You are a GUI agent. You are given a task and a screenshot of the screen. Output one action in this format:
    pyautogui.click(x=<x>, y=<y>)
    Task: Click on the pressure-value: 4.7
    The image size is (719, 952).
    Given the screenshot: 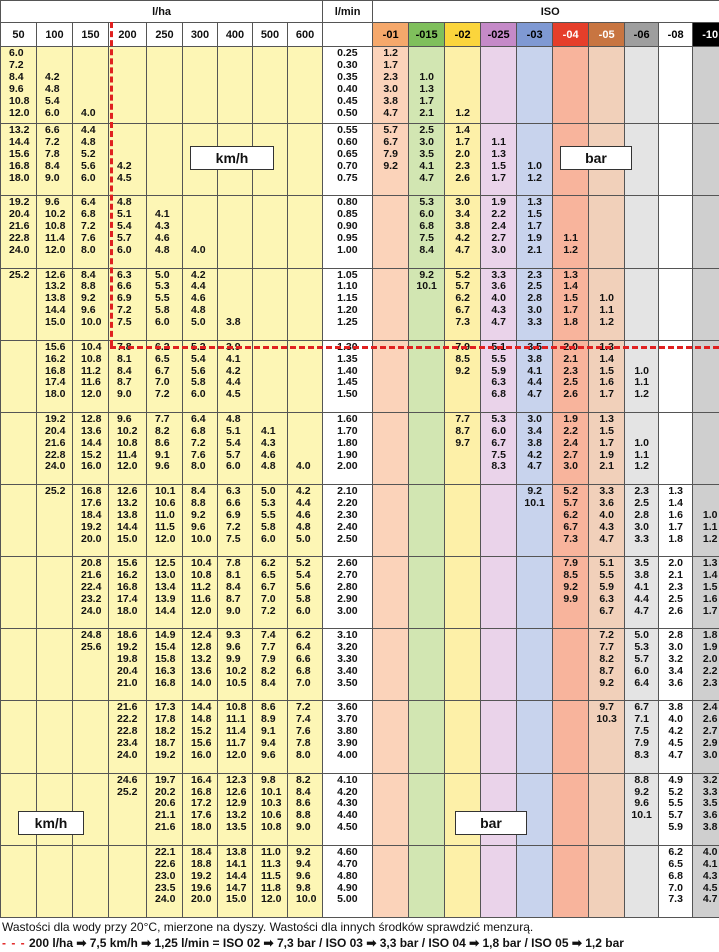 What is the action you would take?
    pyautogui.click(x=534, y=466)
    